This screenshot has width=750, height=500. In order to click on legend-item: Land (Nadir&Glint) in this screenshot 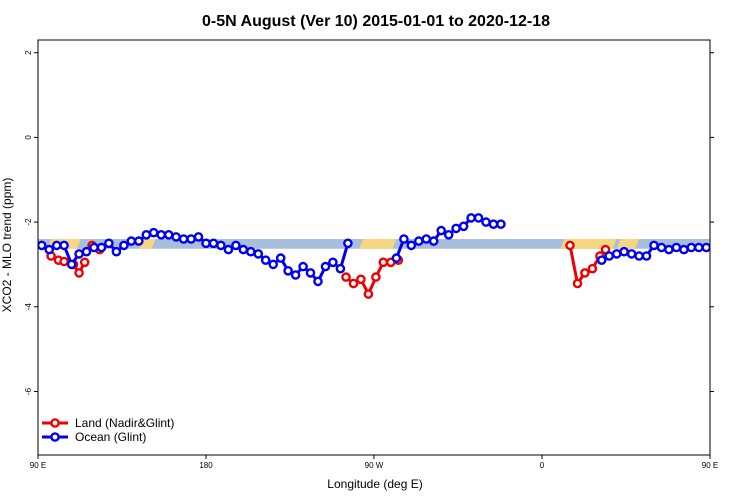, I will do `click(108, 423)`.